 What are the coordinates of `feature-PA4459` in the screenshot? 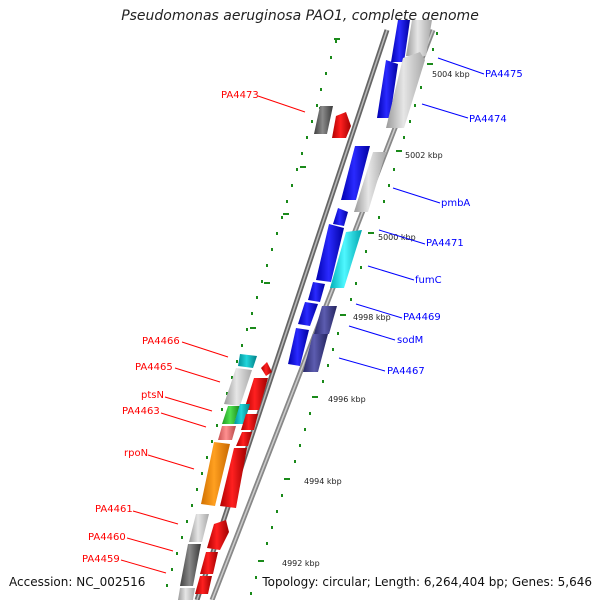 It's located at (203, 585).